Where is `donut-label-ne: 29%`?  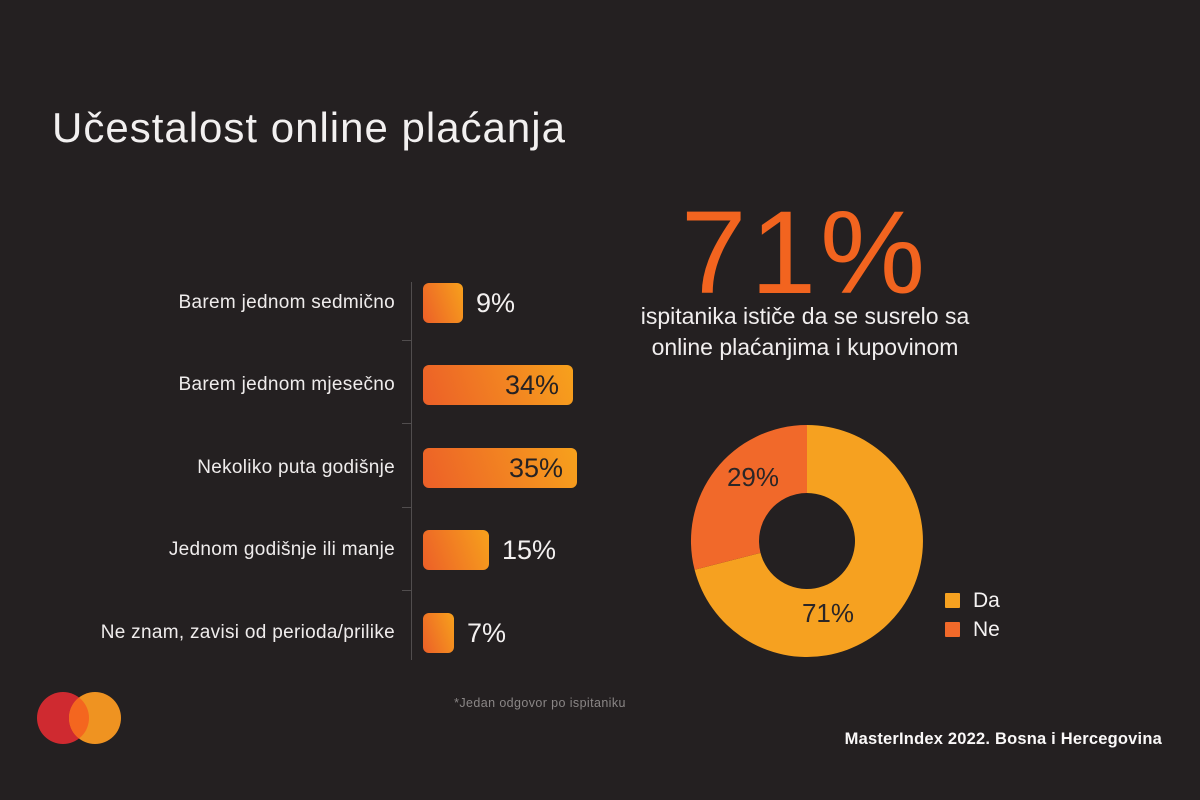 donut-label-ne: 29% is located at coordinates (753, 477).